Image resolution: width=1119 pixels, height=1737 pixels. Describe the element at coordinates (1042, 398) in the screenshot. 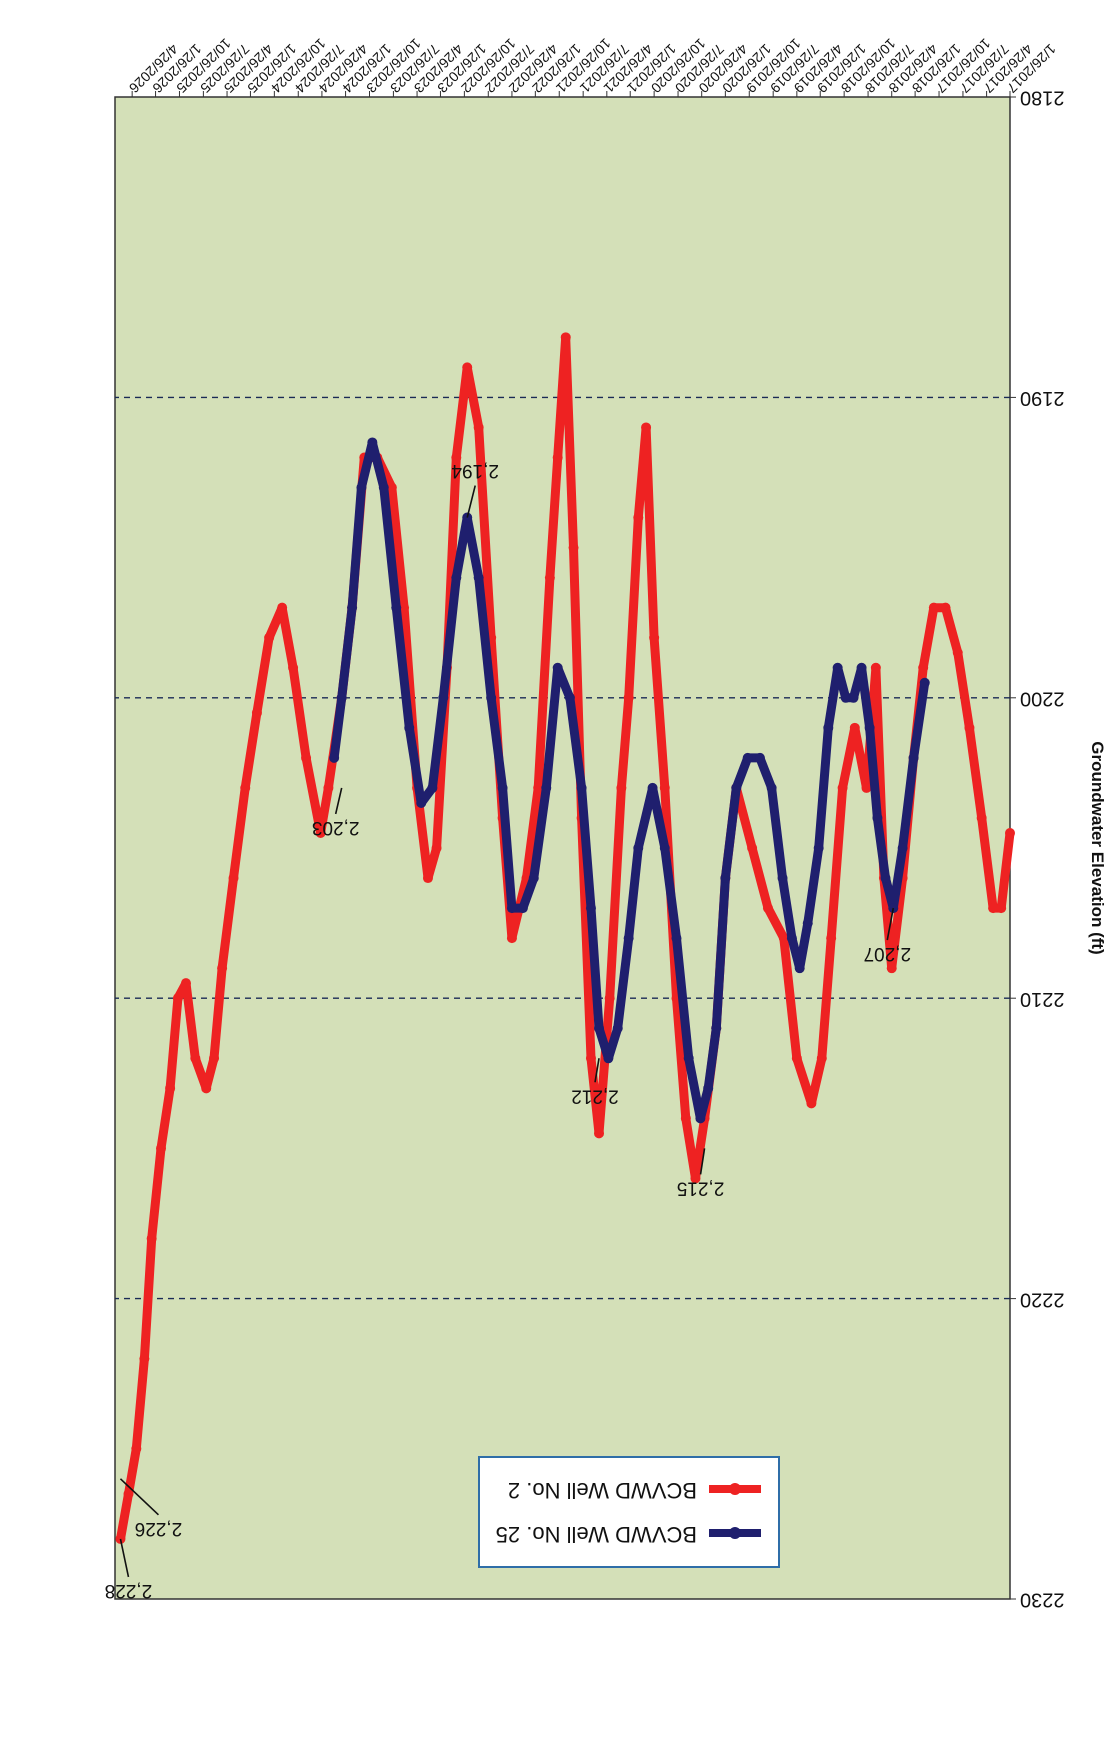

I see `y-tick-label: 2190` at that location.